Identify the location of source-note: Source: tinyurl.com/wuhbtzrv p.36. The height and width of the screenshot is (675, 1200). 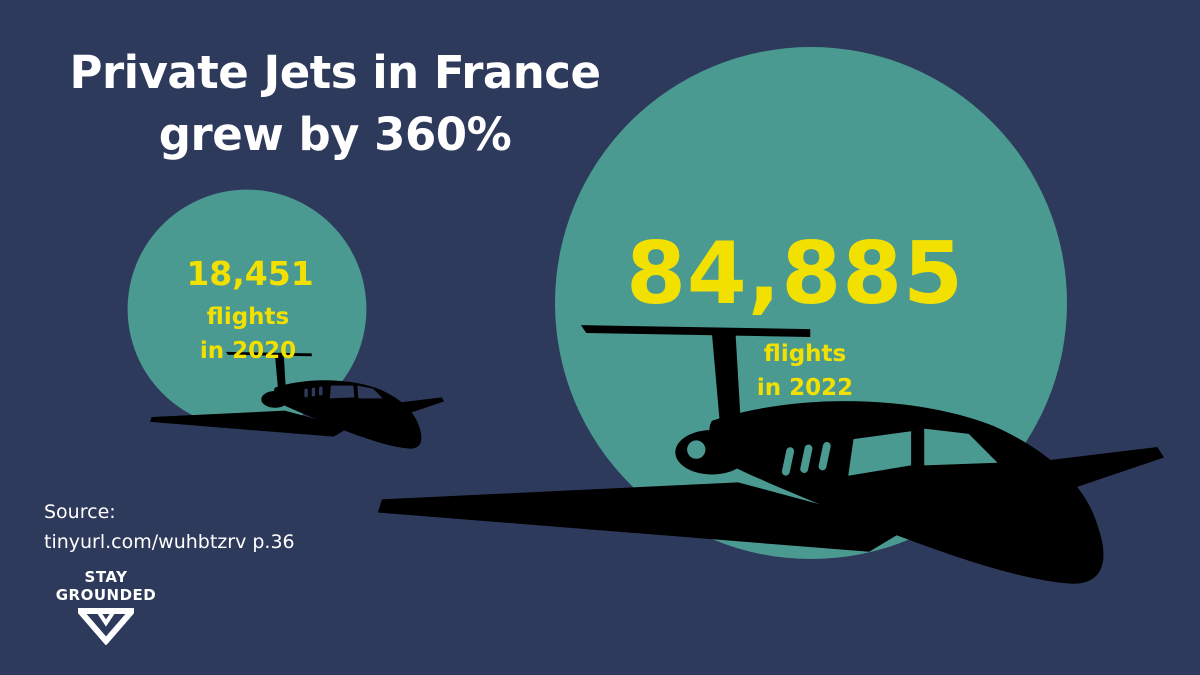
(169, 527).